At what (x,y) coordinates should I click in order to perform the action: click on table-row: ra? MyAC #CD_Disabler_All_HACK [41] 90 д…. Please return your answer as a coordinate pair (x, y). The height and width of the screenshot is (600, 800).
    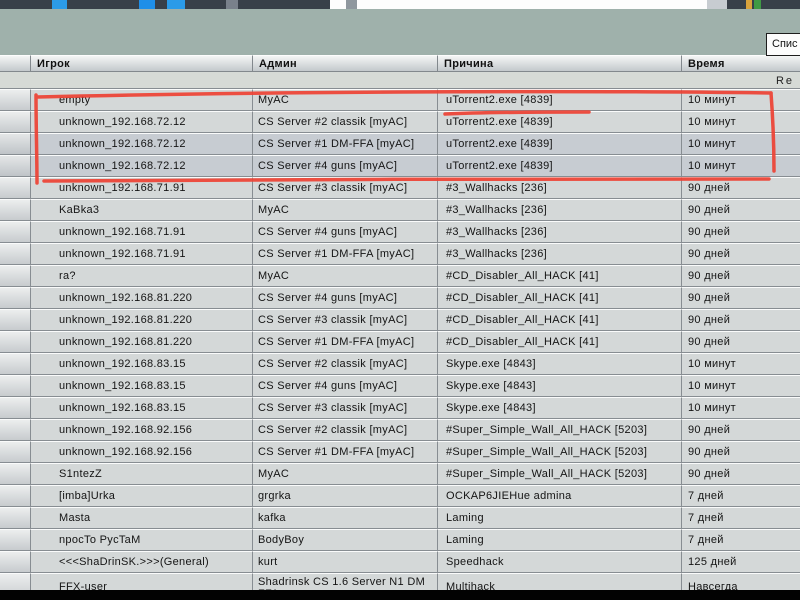
    Looking at the image, I should click on (400, 276).